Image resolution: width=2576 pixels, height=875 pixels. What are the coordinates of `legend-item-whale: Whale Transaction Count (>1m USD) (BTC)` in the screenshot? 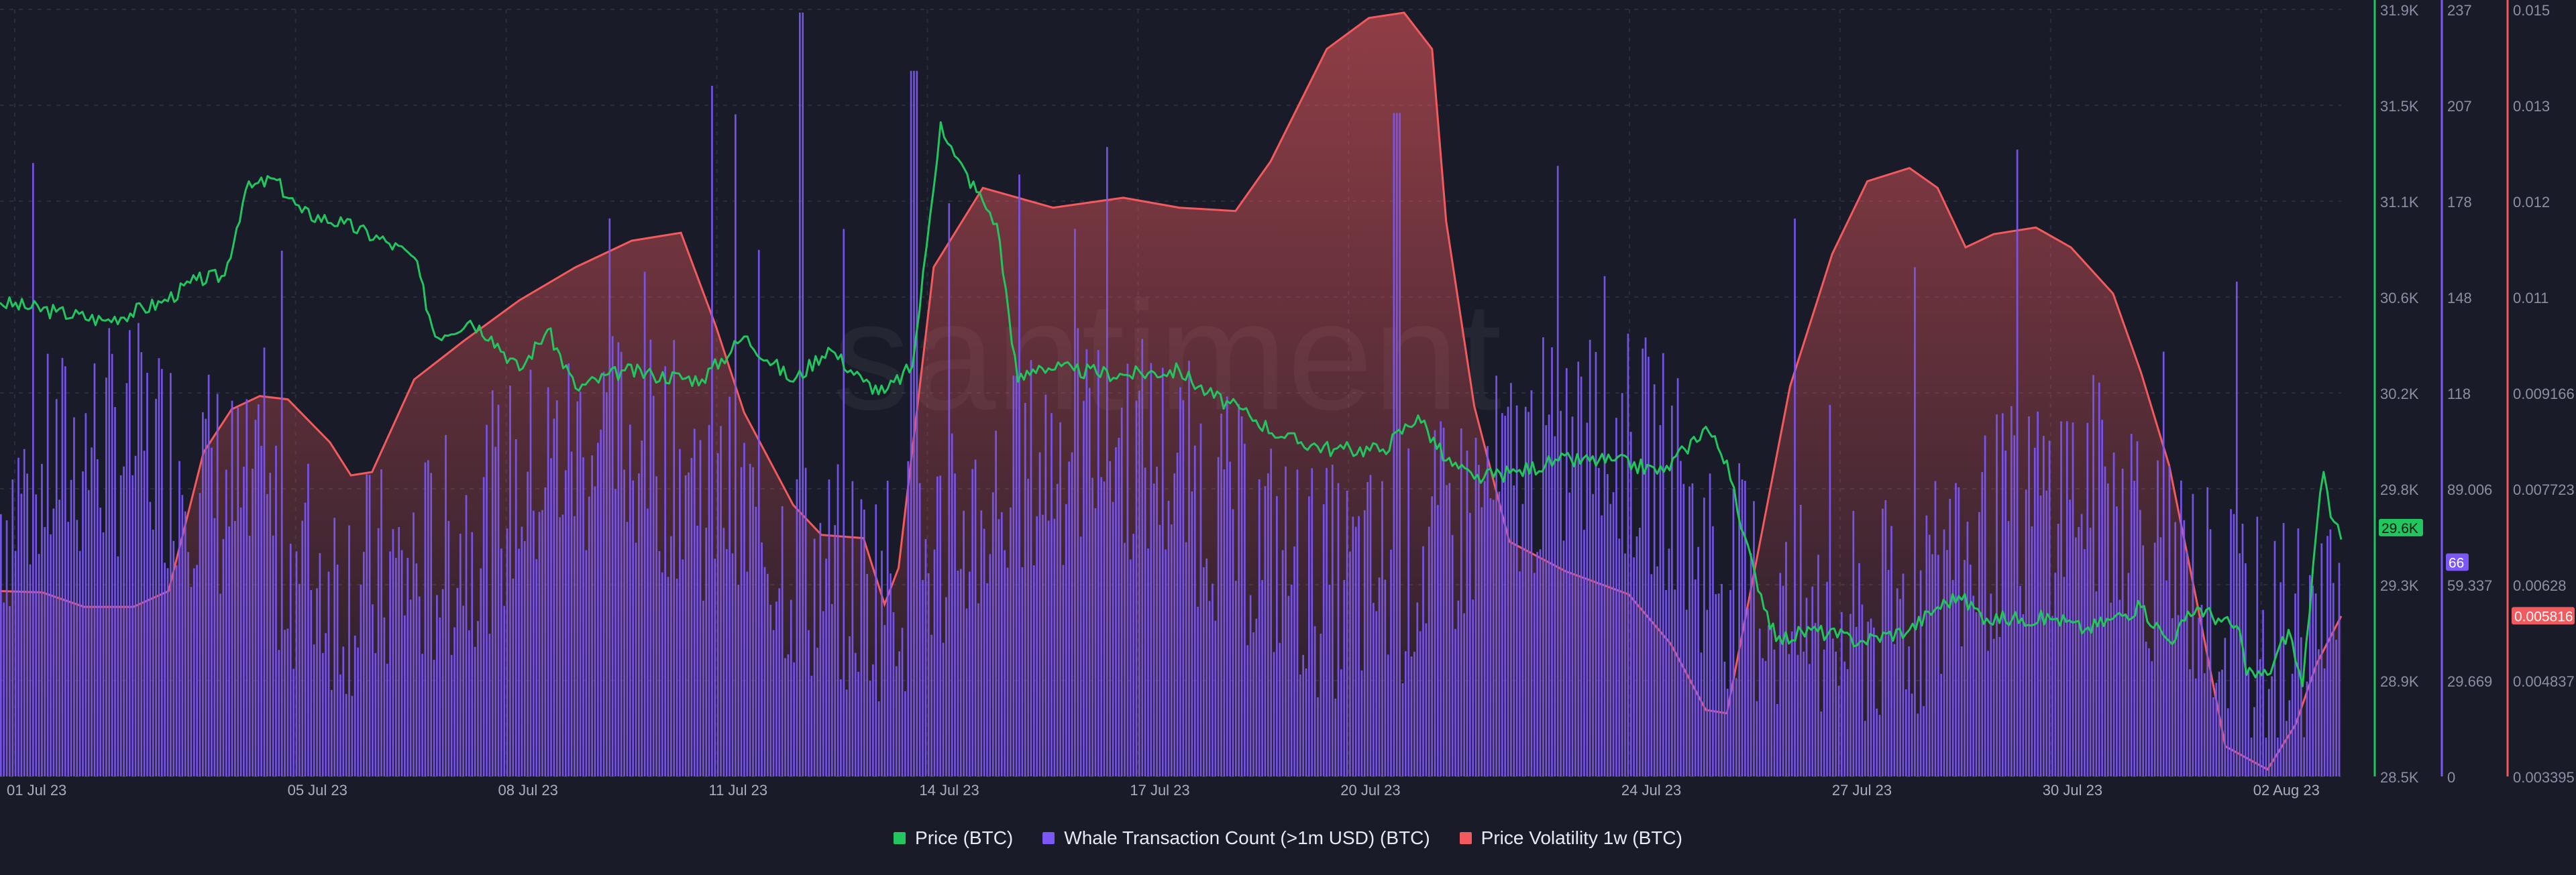 It's located at (1236, 838).